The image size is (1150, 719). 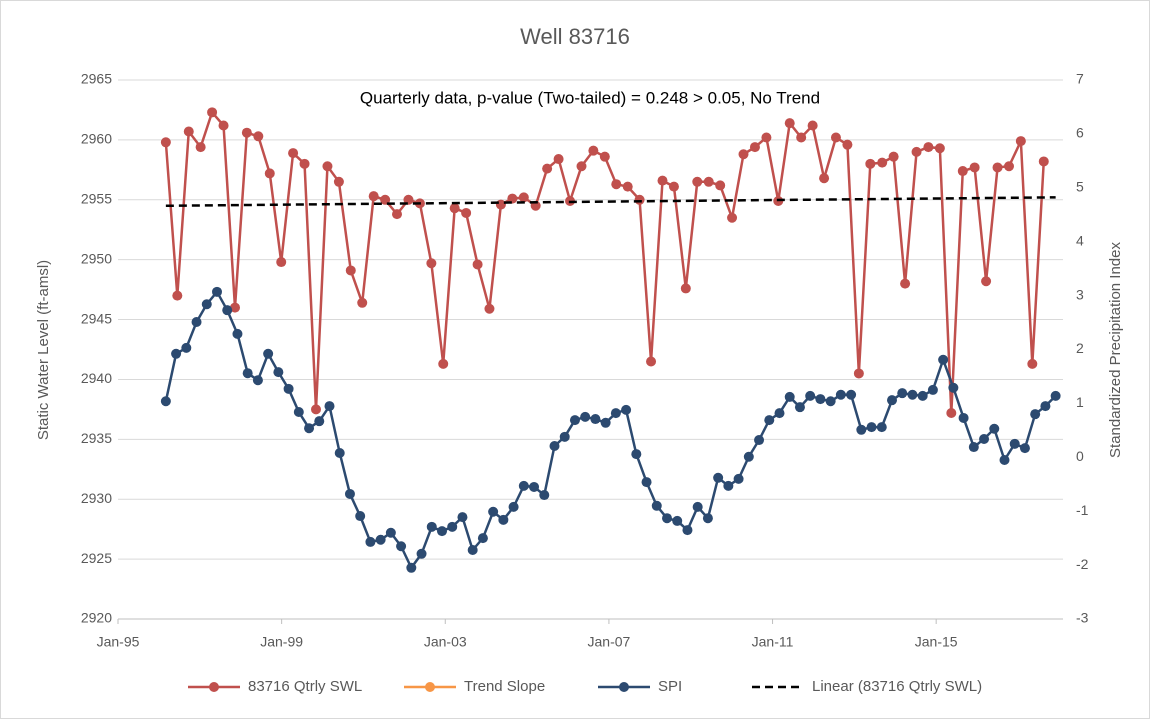 I want to click on y2-tick-label: 0, so click(x=1080, y=456).